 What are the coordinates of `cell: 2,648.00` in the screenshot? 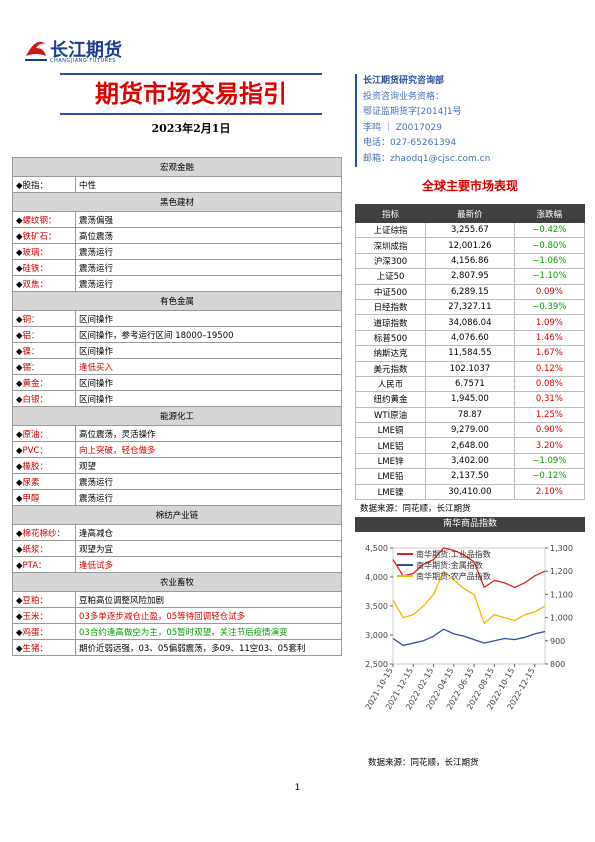 It's located at (470, 445).